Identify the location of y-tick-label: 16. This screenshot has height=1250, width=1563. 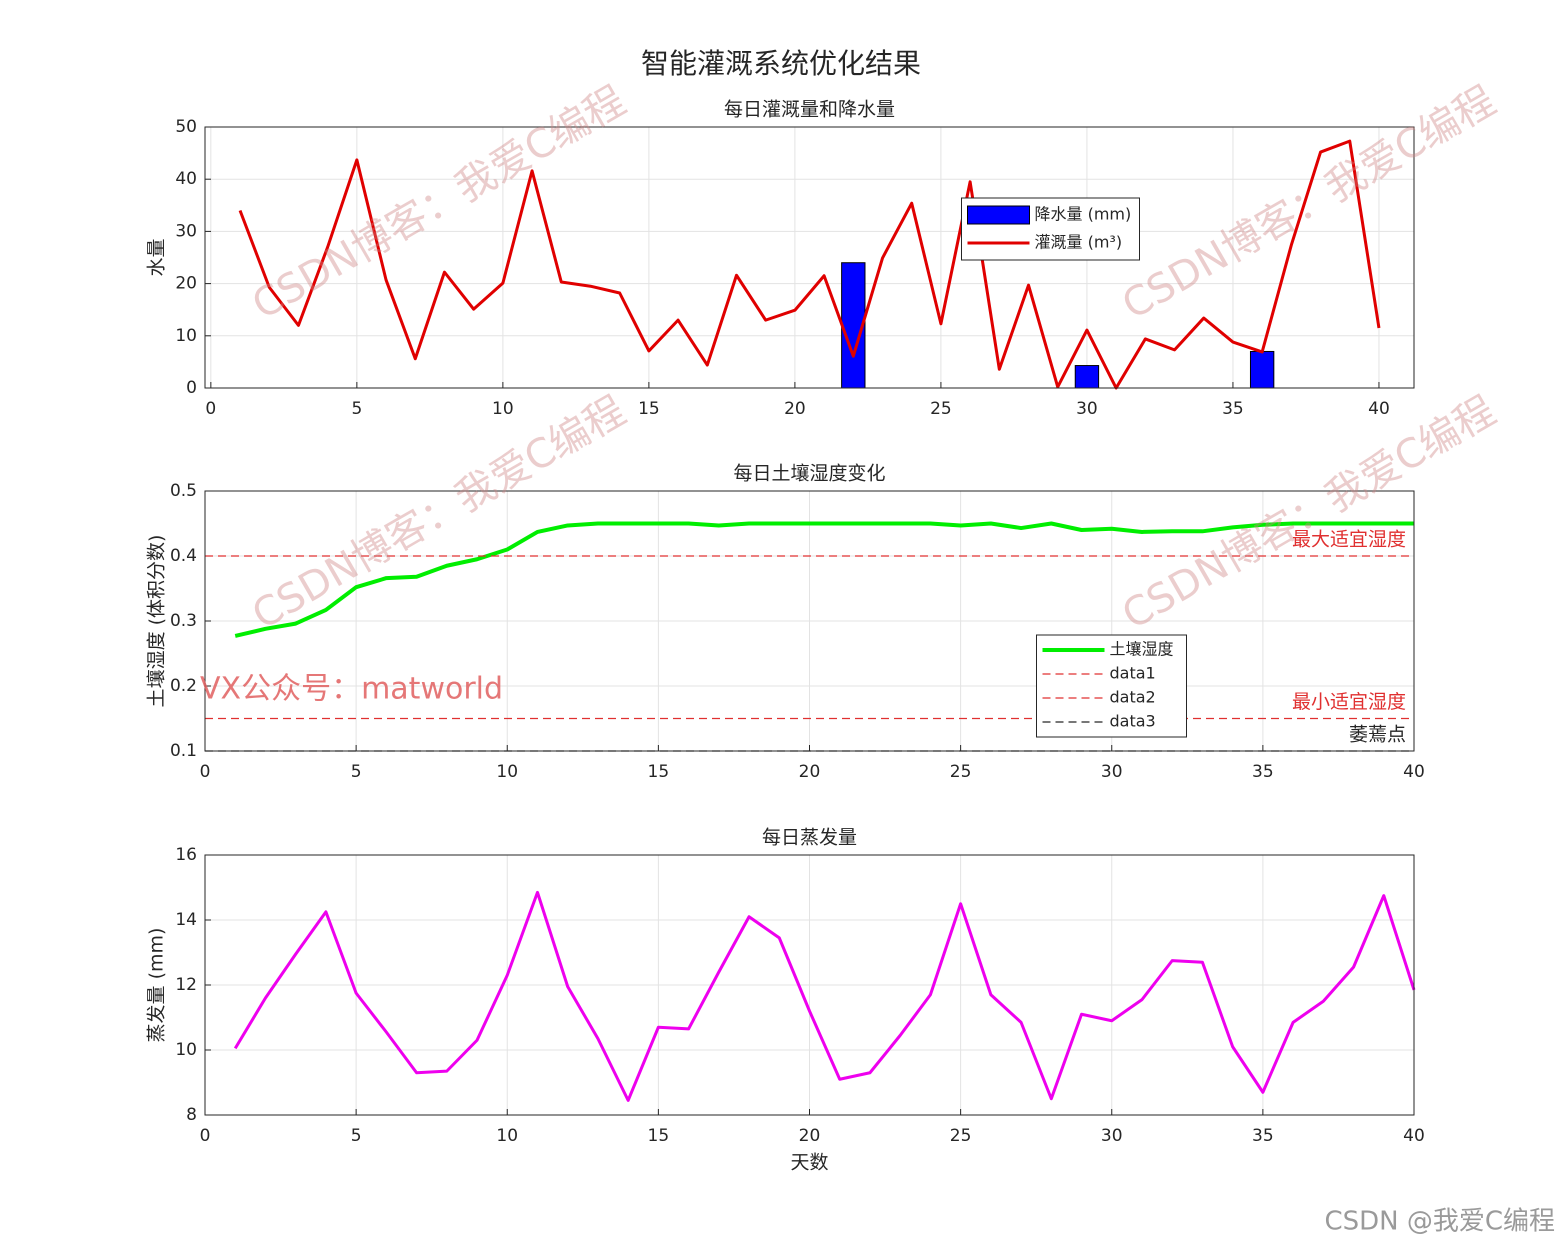
(186, 855).